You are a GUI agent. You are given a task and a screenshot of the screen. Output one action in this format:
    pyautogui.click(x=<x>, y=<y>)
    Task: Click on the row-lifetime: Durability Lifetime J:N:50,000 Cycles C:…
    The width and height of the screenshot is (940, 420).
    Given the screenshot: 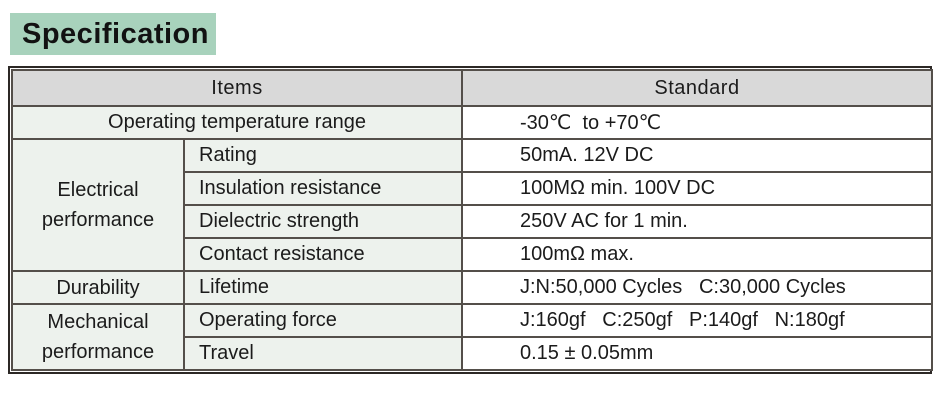 What is the action you would take?
    pyautogui.click(x=472, y=287)
    